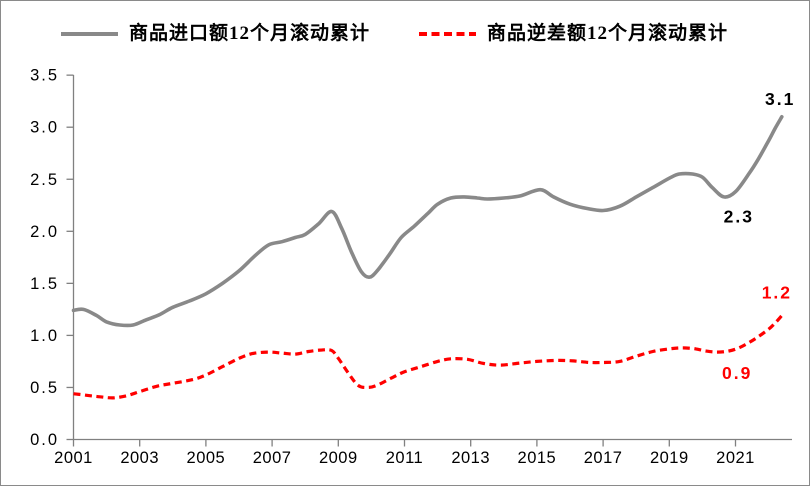 The width and height of the screenshot is (810, 486). I want to click on data-label-2-3: 2.3, so click(739, 217).